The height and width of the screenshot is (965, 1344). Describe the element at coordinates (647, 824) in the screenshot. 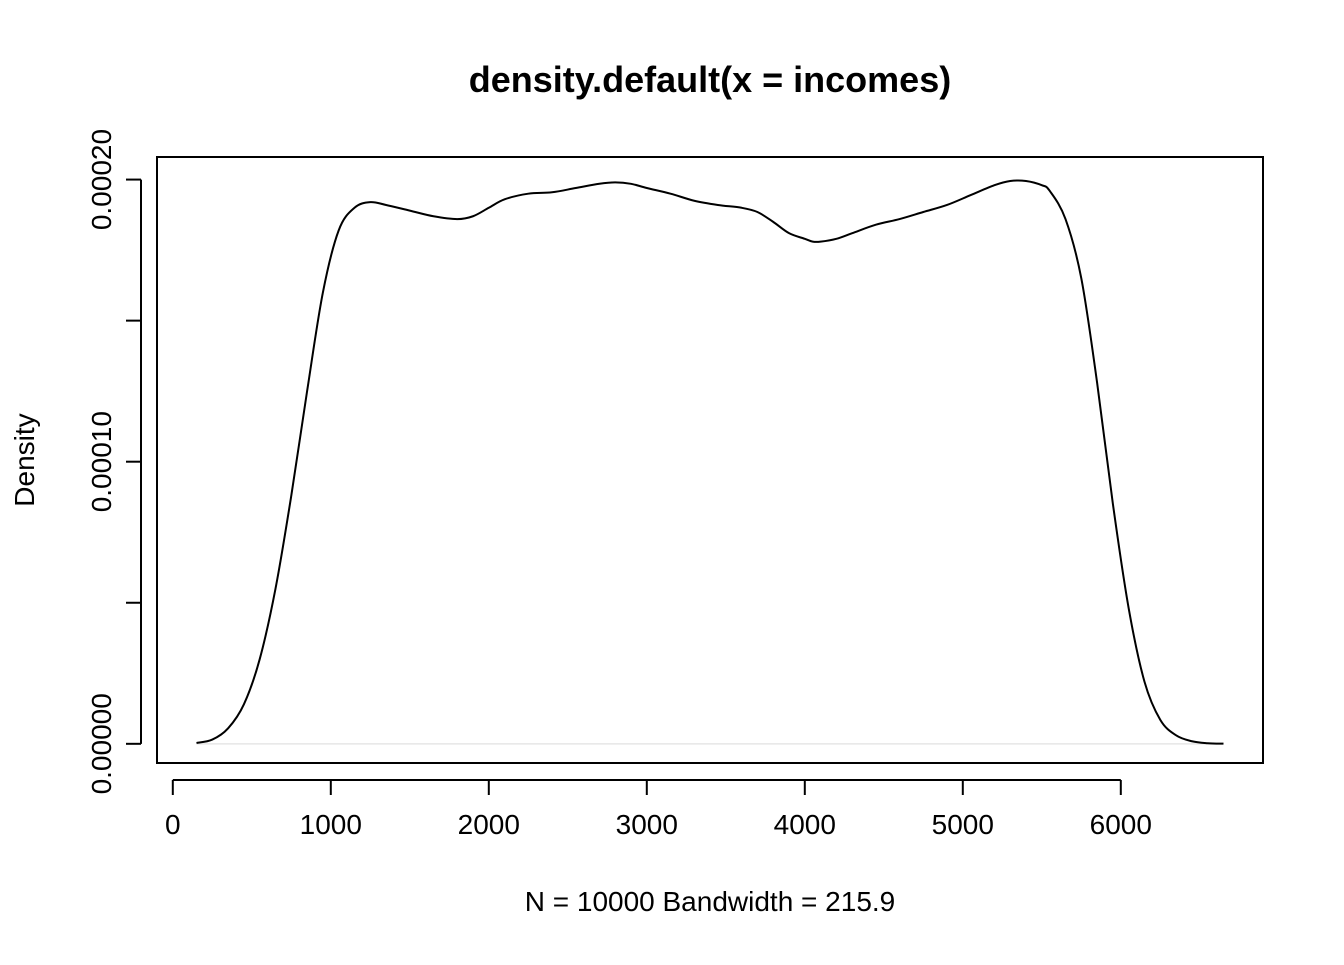

I see `x-tick-label: 3000` at that location.